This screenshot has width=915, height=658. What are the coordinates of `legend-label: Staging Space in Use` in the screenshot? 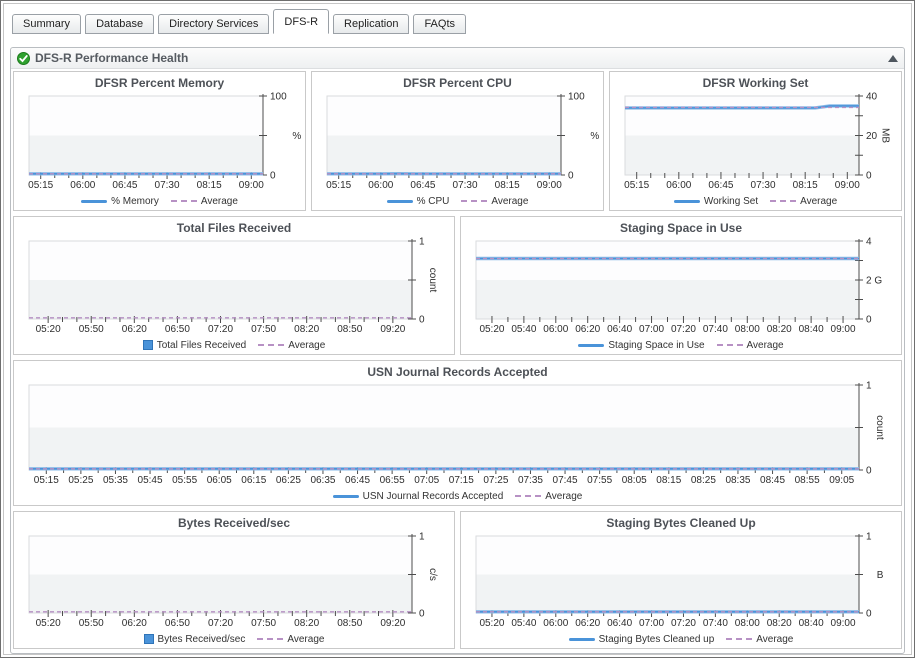 It's located at (656, 345).